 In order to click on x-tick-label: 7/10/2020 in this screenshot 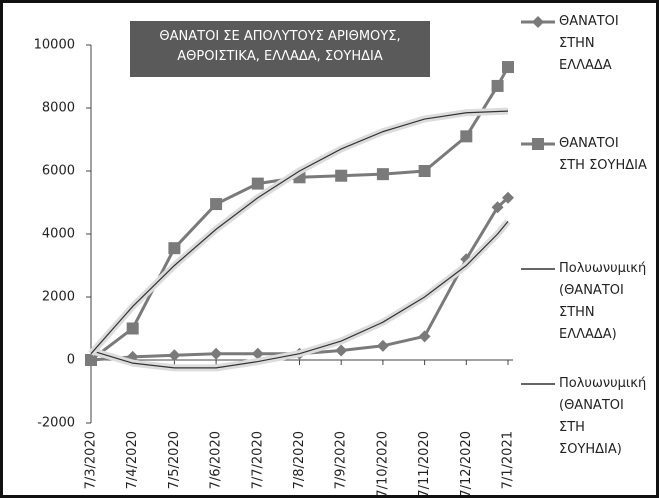, I will do `click(382, 463)`.